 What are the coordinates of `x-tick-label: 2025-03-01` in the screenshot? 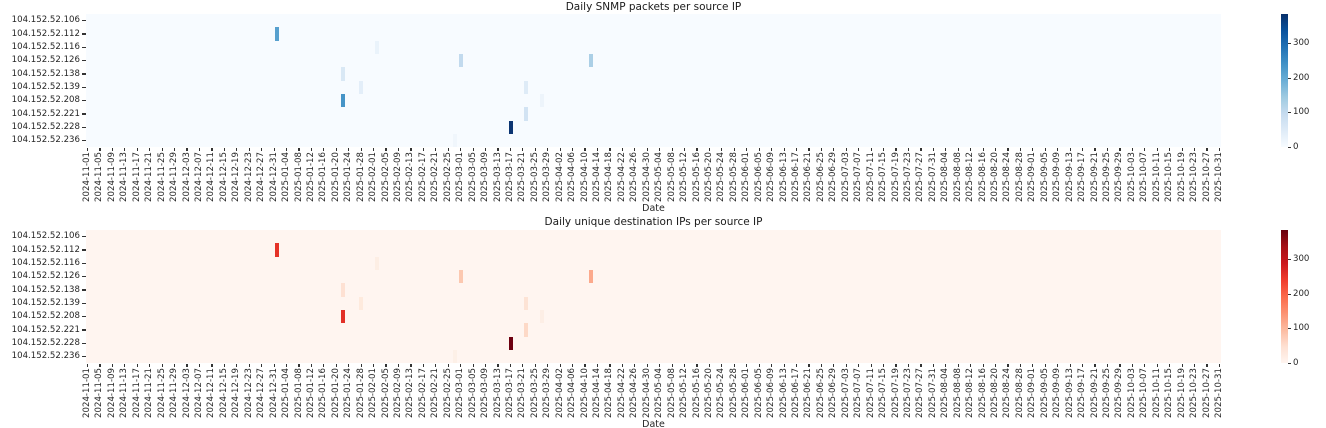 It's located at (460, 177).